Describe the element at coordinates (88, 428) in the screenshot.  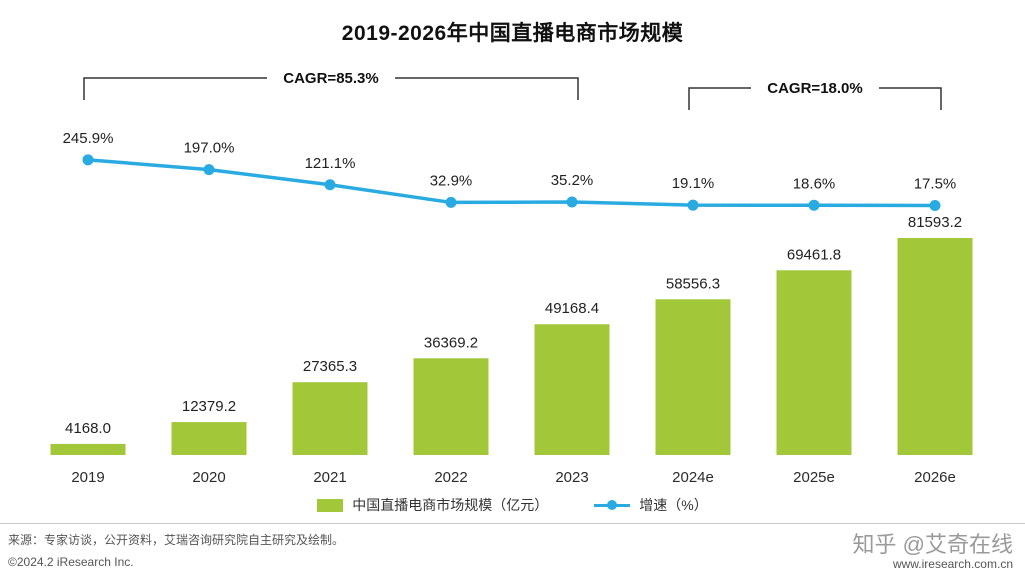
I see `bar-value-label: 4168.0` at that location.